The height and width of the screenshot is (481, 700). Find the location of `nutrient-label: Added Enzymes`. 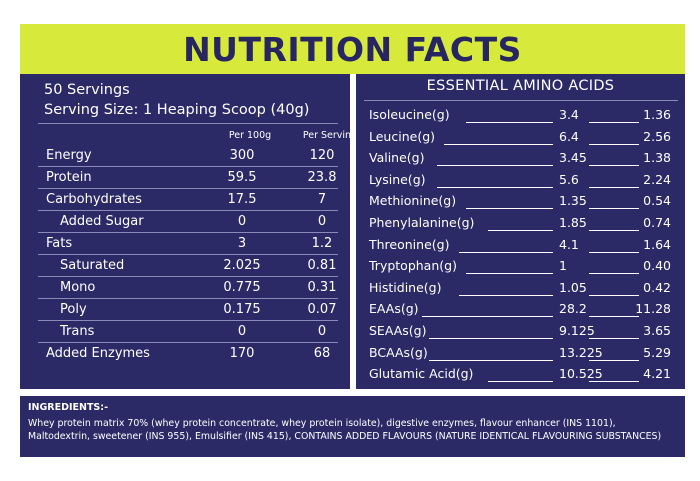

nutrient-label: Added Enzymes is located at coordinates (98, 353).